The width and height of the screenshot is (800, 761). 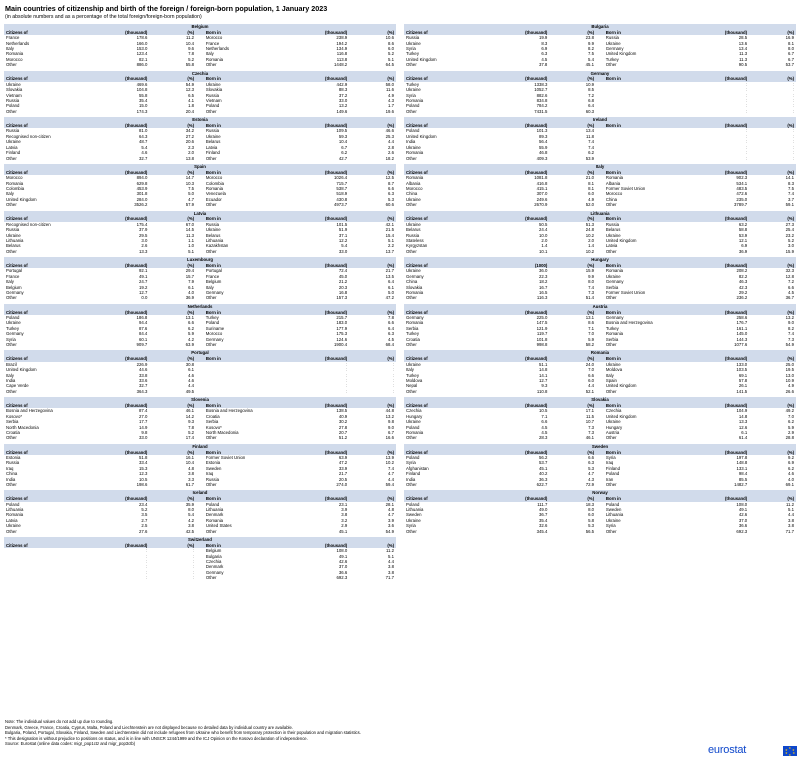 What do you see at coordinates (791, 49) in the screenshot?
I see `born-in-percent: 8.0` at bounding box center [791, 49].